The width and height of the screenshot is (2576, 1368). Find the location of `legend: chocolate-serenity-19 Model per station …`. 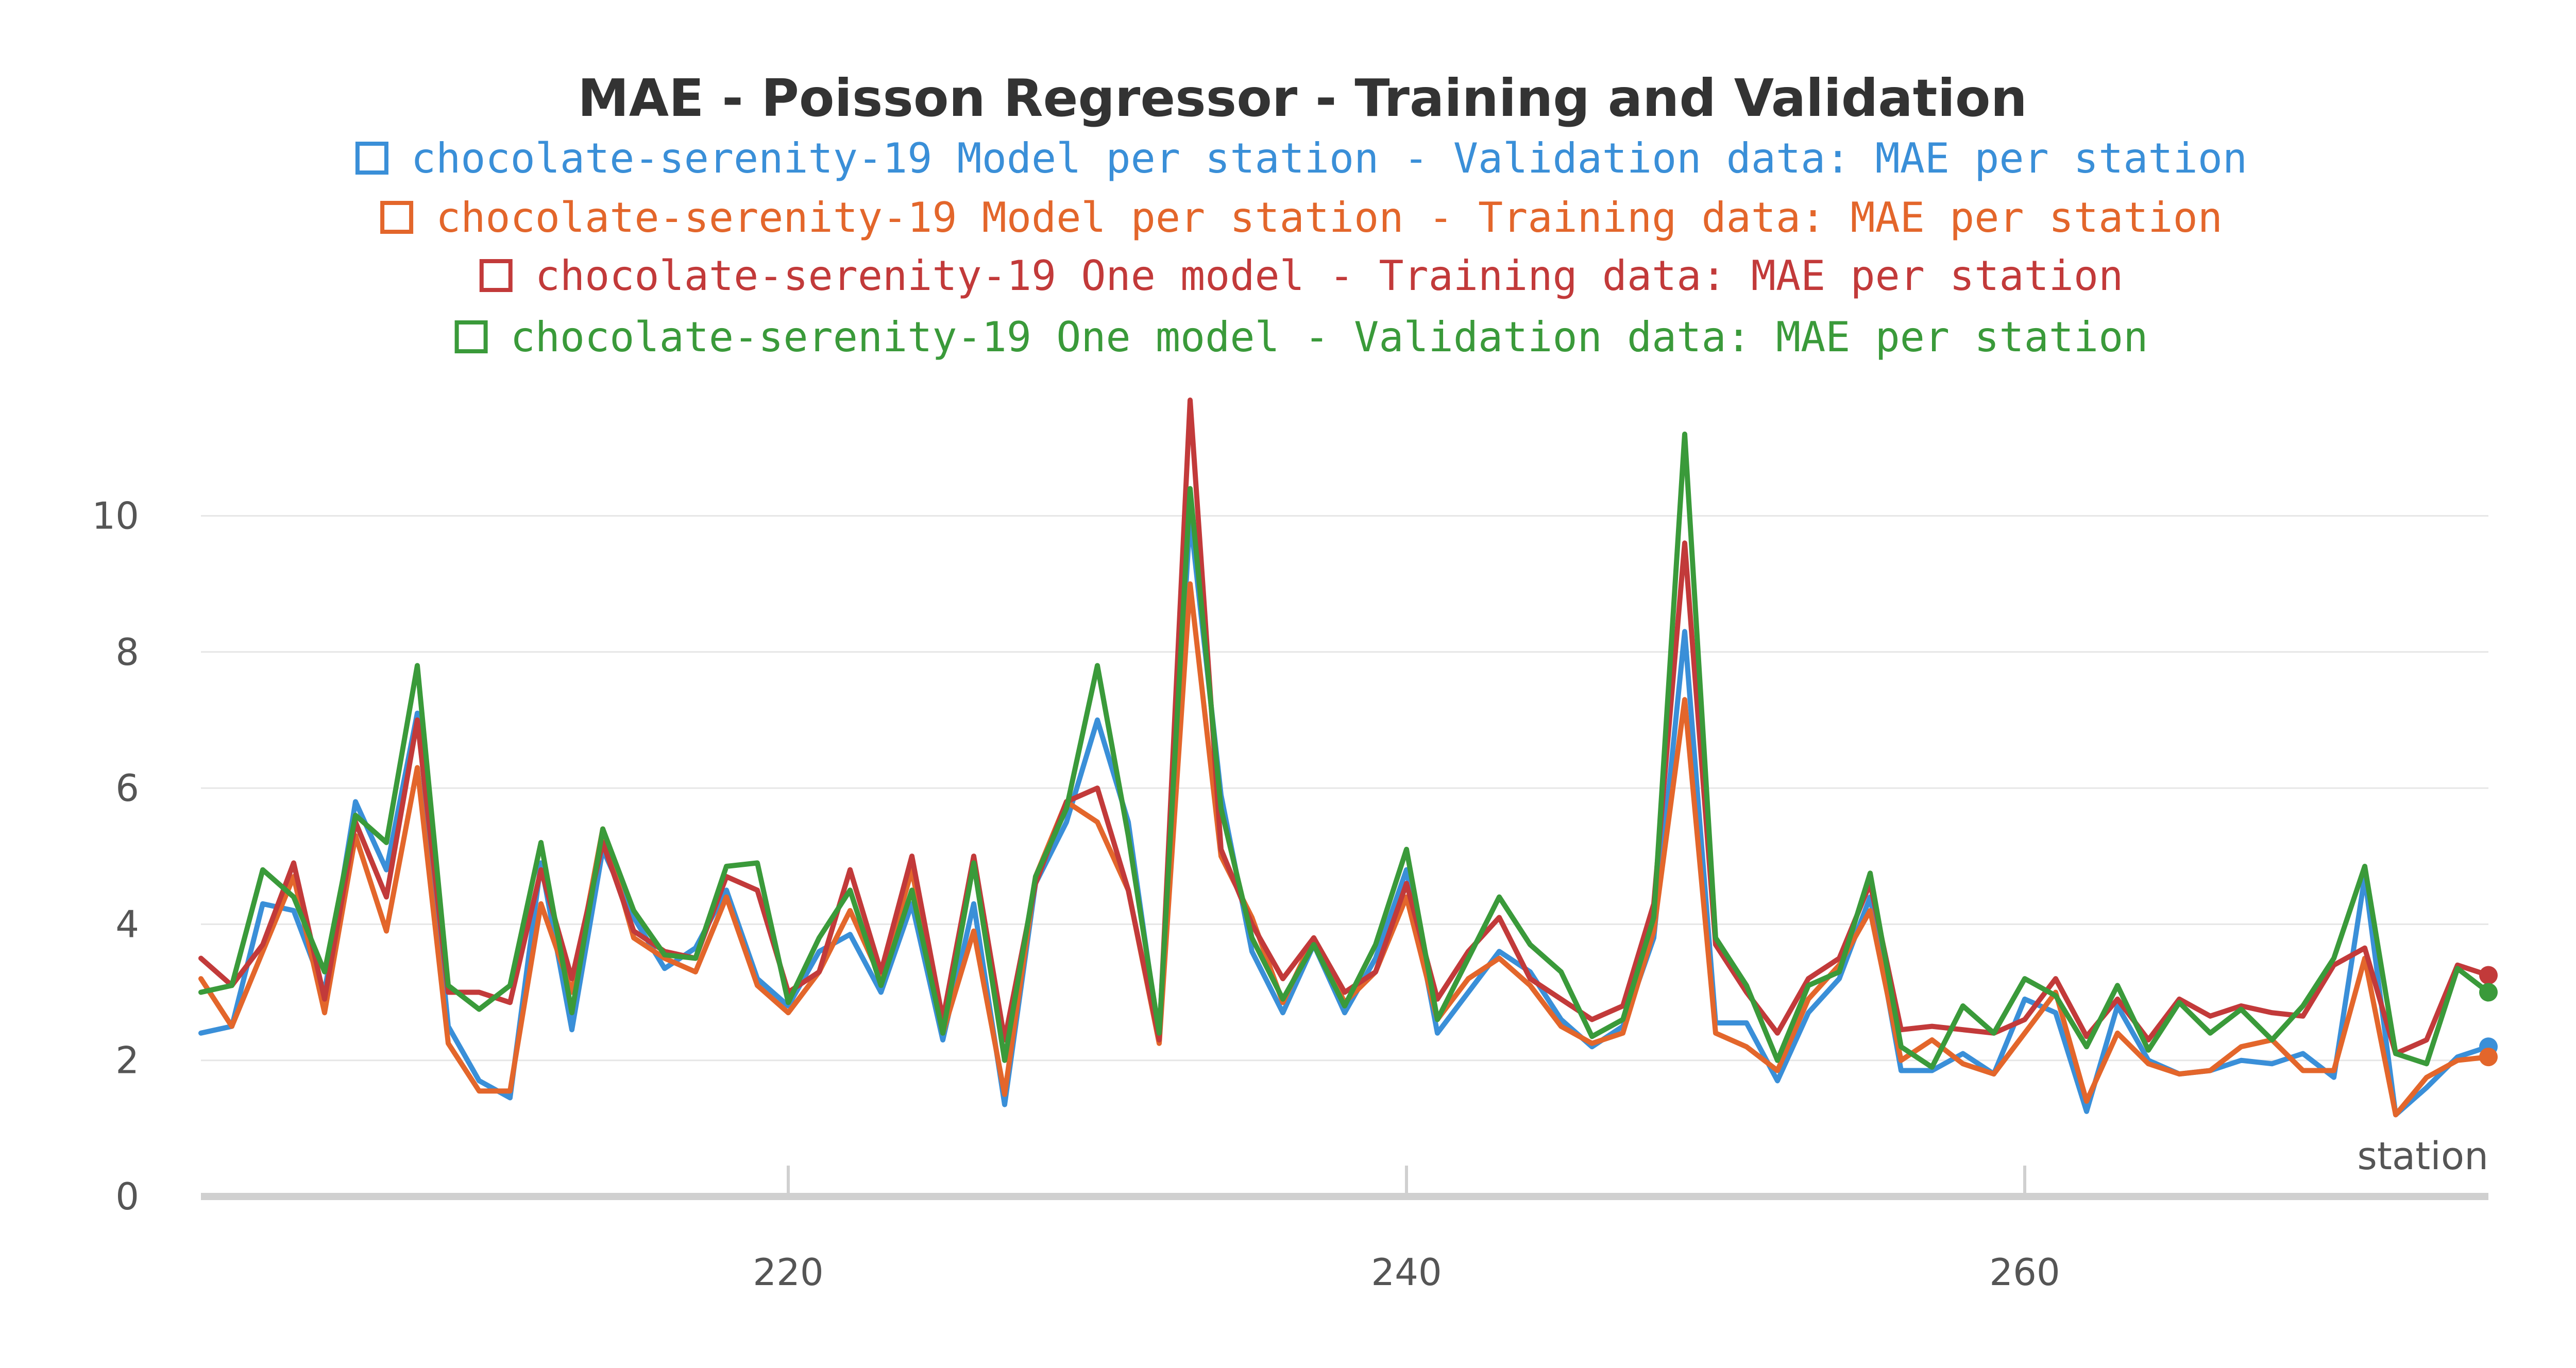

legend: chocolate-serenity-19 Model per station … is located at coordinates (1301, 247).